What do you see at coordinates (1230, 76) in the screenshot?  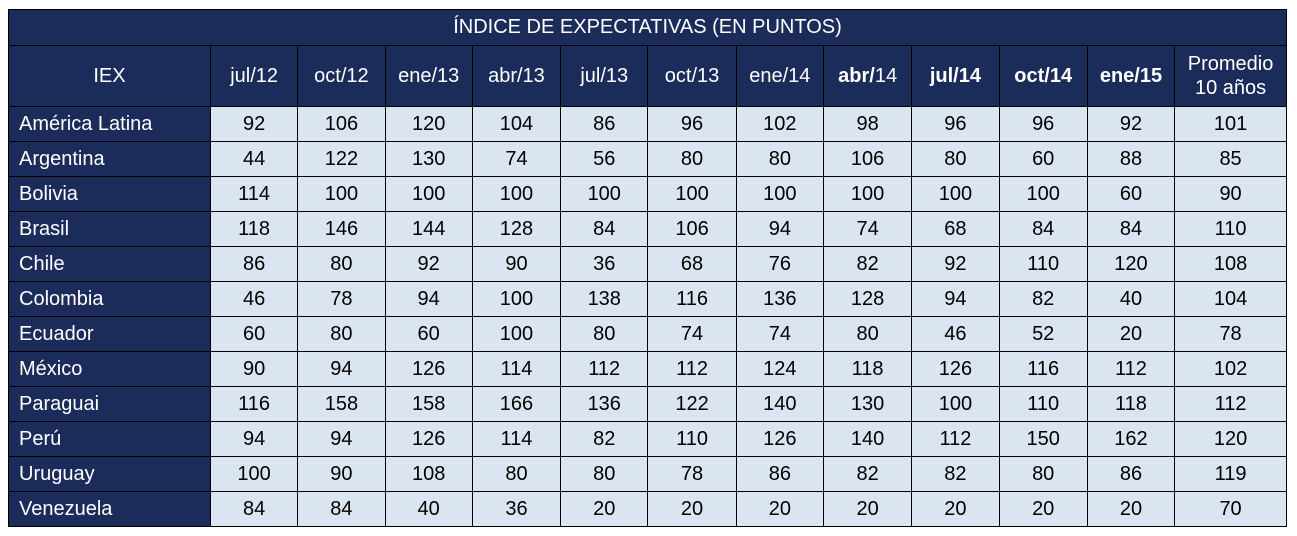 I see `average-header: Promedio 10 años` at bounding box center [1230, 76].